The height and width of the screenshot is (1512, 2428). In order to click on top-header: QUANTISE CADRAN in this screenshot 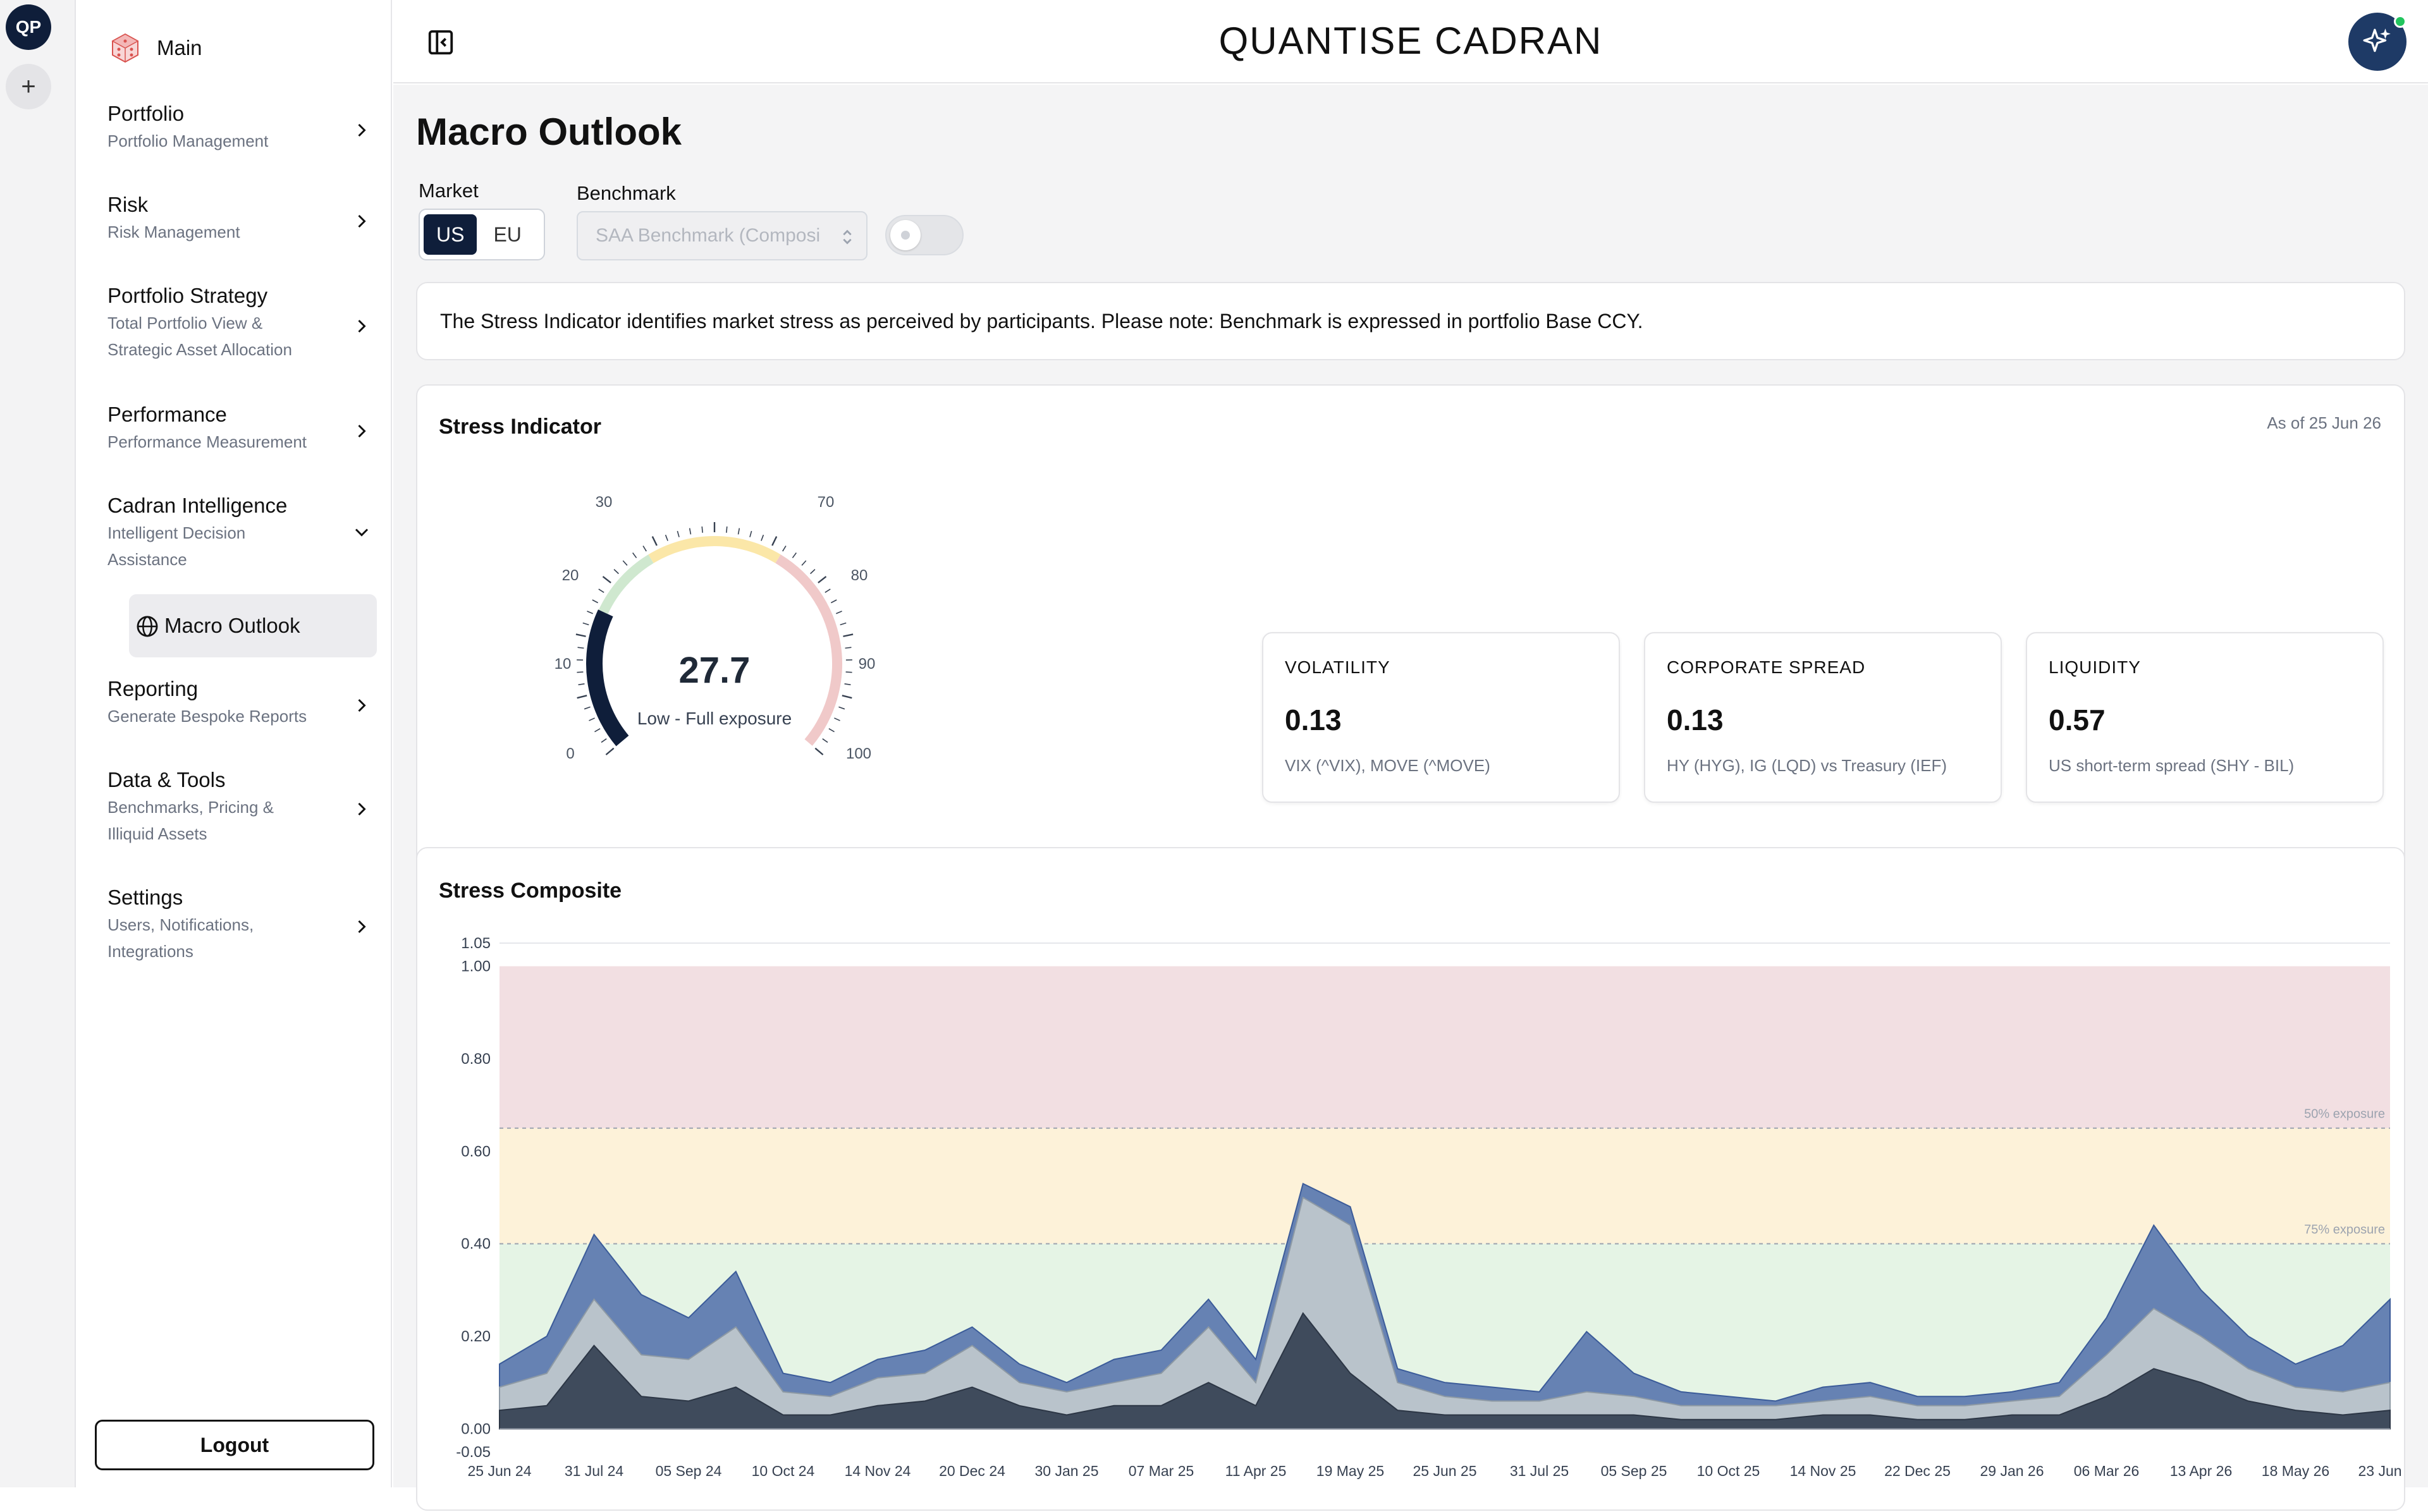, I will do `click(1411, 41)`.